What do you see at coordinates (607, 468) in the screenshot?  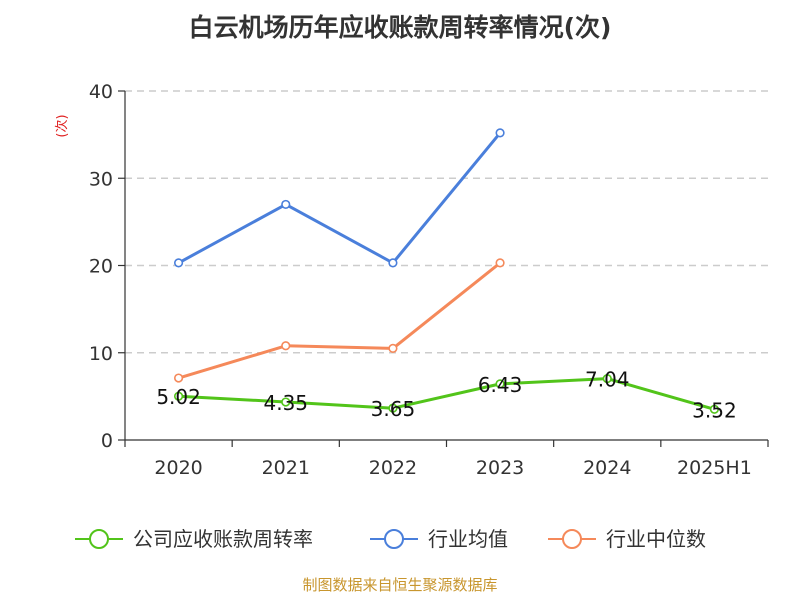 I see `x-tick-label: 2024` at bounding box center [607, 468].